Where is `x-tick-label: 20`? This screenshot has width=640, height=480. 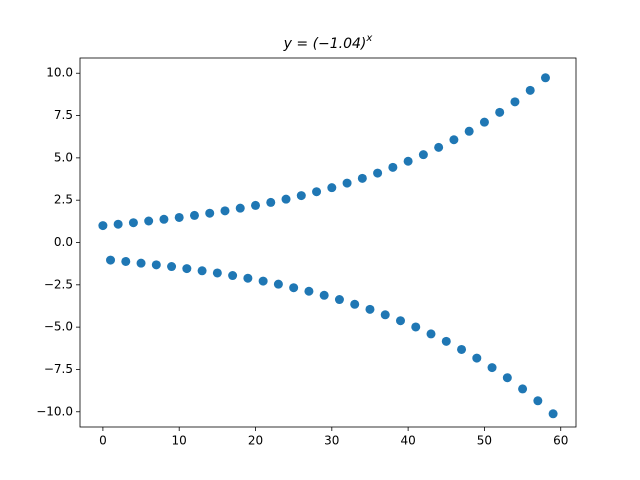 x-tick-label: 20 is located at coordinates (255, 441).